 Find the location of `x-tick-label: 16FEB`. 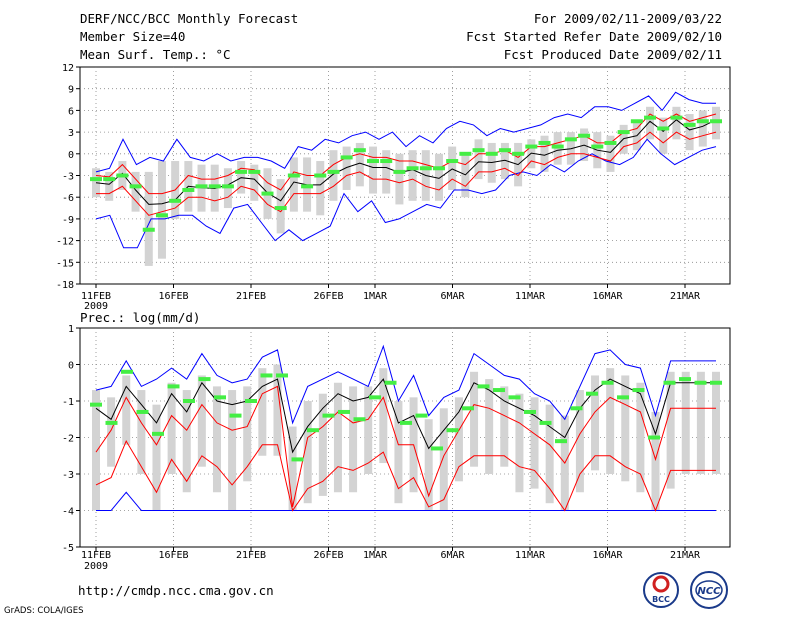

x-tick-label: 16FEB is located at coordinates (173, 296).